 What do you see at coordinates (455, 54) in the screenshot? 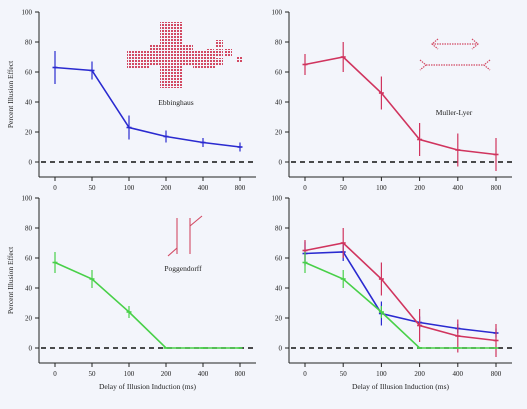
I see `muller-lyer-illustration` at bounding box center [455, 54].